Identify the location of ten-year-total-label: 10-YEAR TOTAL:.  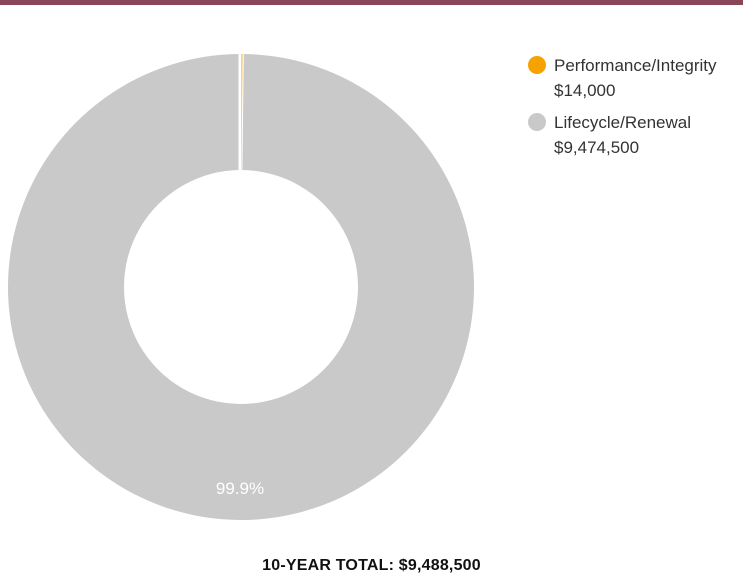
(328, 565).